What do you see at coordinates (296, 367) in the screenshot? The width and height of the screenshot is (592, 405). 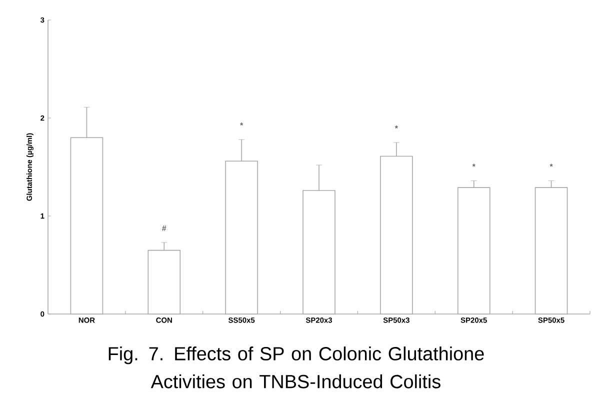 I see `caption: Fig. 7. Effects of SP on Colonic Glutathione Activities on TNBS-Induced Colitis` at bounding box center [296, 367].